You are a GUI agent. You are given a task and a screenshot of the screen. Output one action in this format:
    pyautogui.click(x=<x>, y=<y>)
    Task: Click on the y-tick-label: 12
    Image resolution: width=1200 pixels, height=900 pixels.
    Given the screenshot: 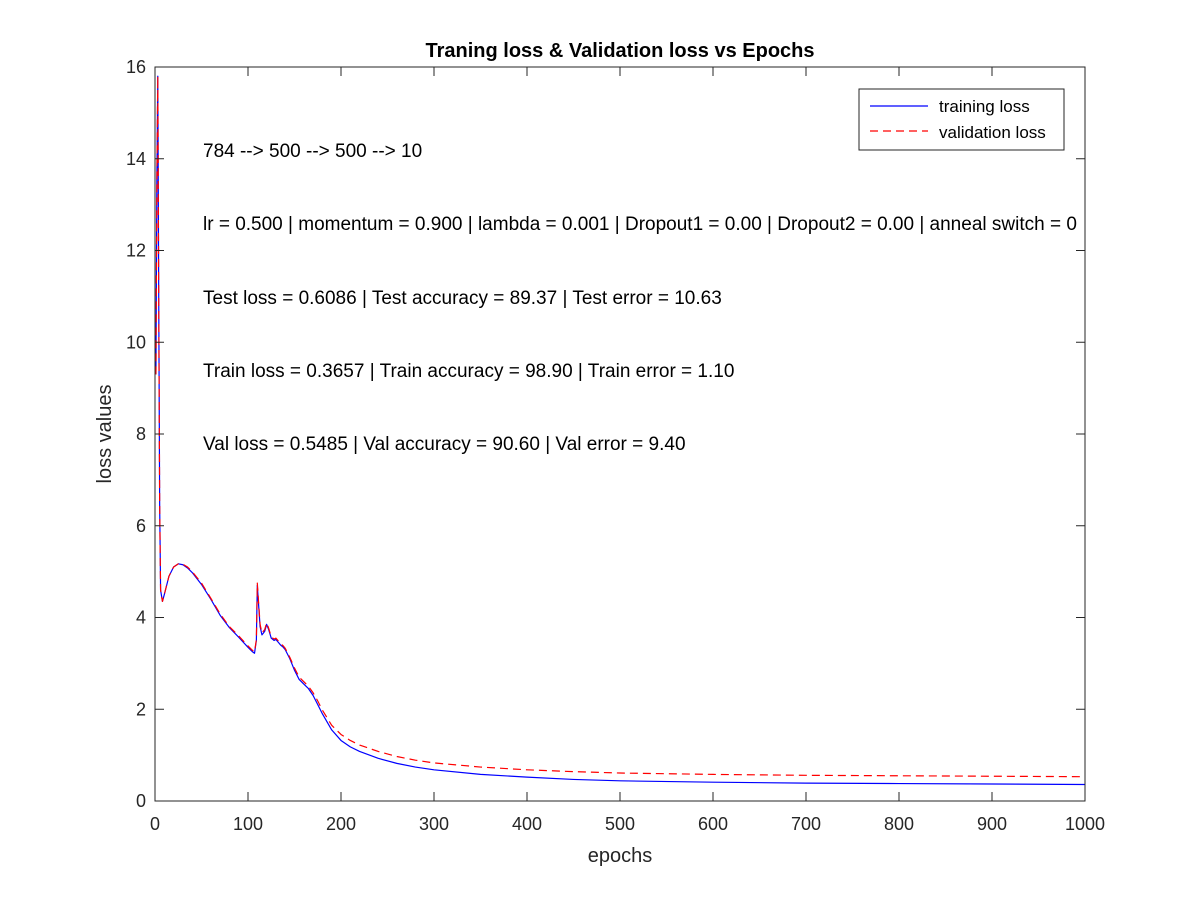 What is the action you would take?
    pyautogui.click(x=136, y=251)
    